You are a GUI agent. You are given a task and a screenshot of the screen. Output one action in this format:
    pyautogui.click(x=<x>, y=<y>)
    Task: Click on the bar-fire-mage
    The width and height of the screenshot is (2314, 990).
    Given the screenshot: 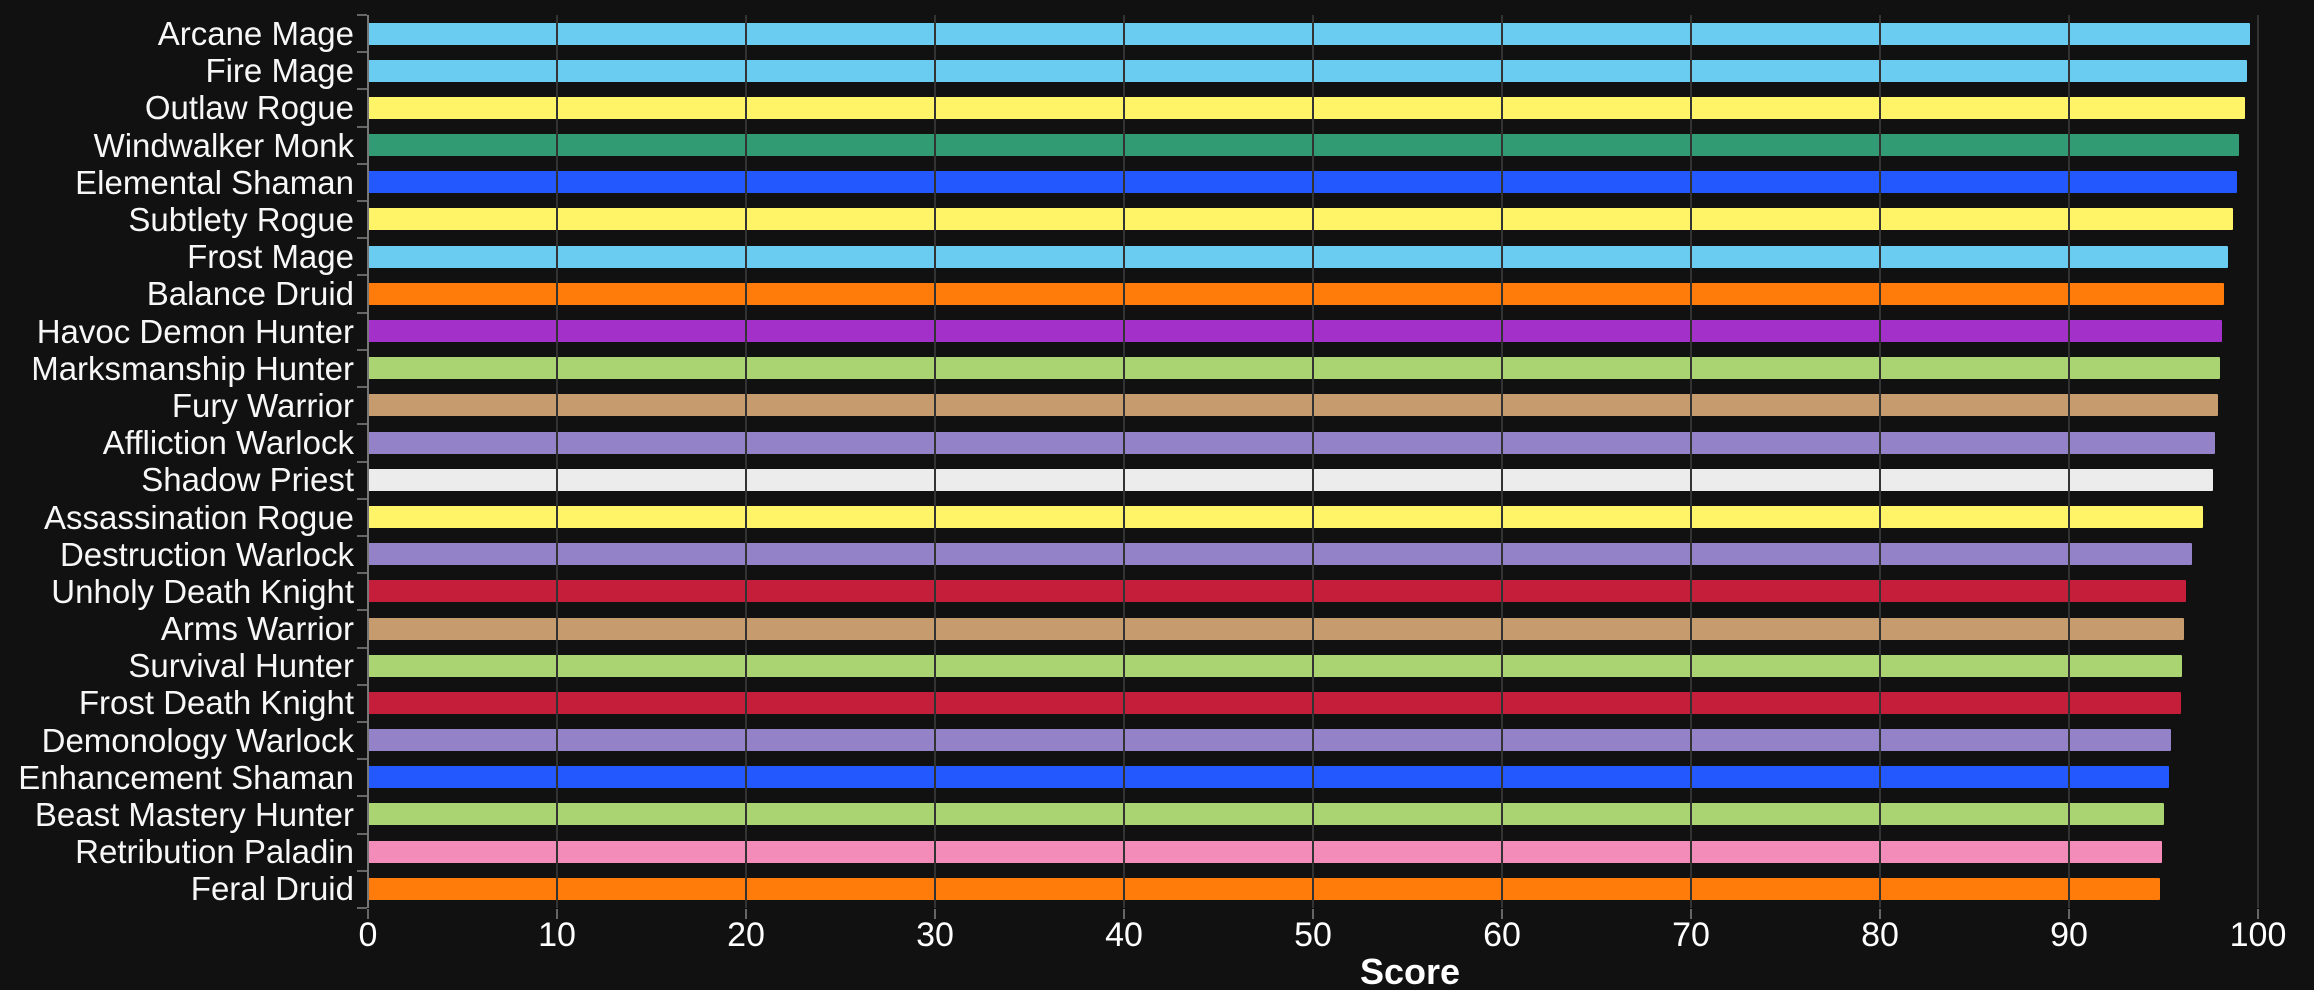 What is the action you would take?
    pyautogui.click(x=1307, y=70)
    